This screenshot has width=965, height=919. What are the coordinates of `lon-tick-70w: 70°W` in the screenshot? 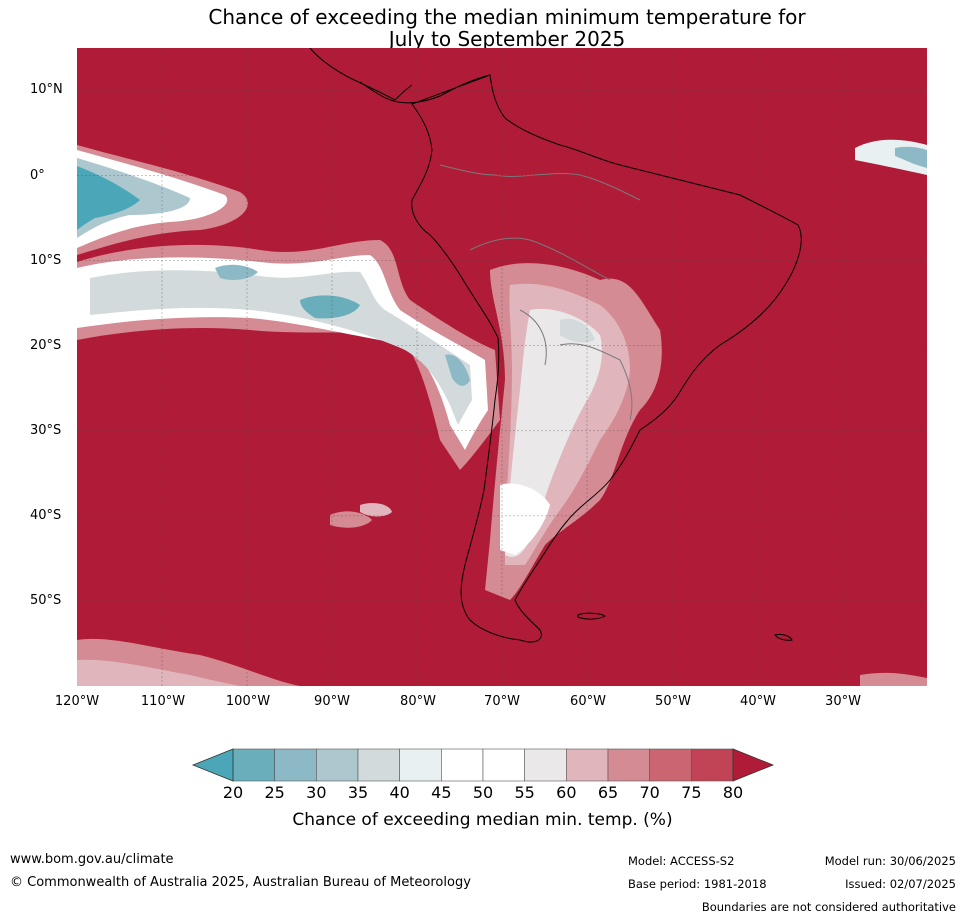 It's located at (502, 701).